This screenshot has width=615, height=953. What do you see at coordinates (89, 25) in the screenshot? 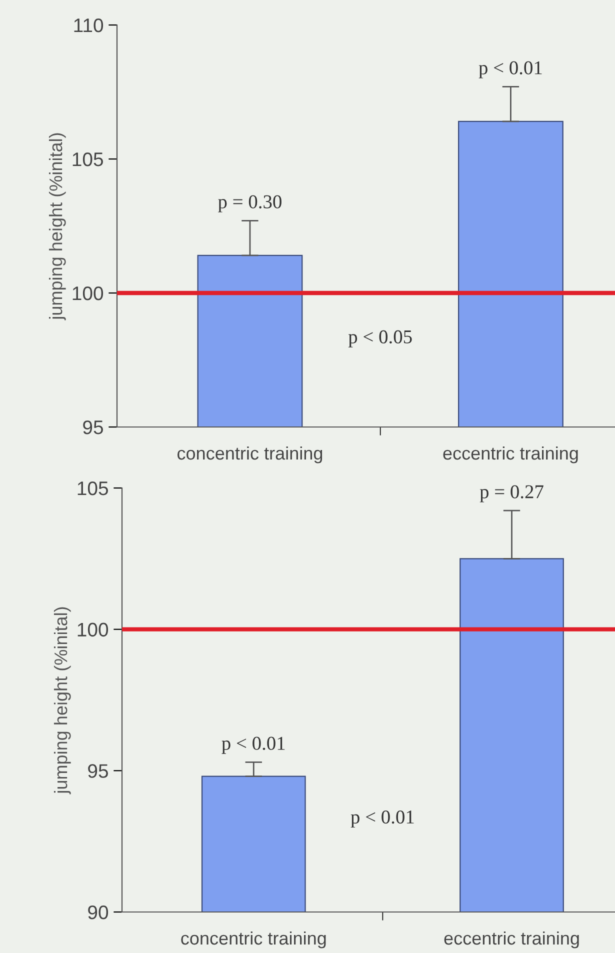
I see `y-tick-label: 110` at bounding box center [89, 25].